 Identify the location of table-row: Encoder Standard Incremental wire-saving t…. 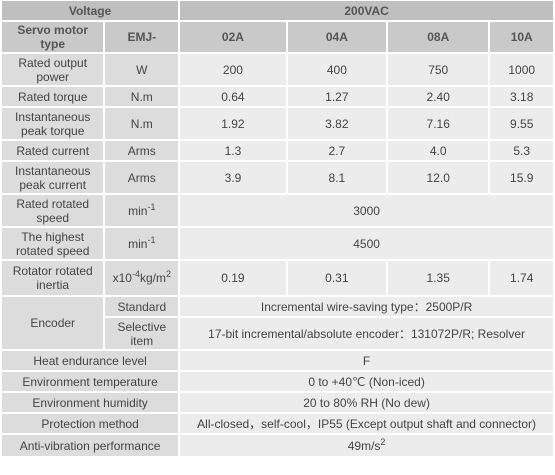
(277, 323).